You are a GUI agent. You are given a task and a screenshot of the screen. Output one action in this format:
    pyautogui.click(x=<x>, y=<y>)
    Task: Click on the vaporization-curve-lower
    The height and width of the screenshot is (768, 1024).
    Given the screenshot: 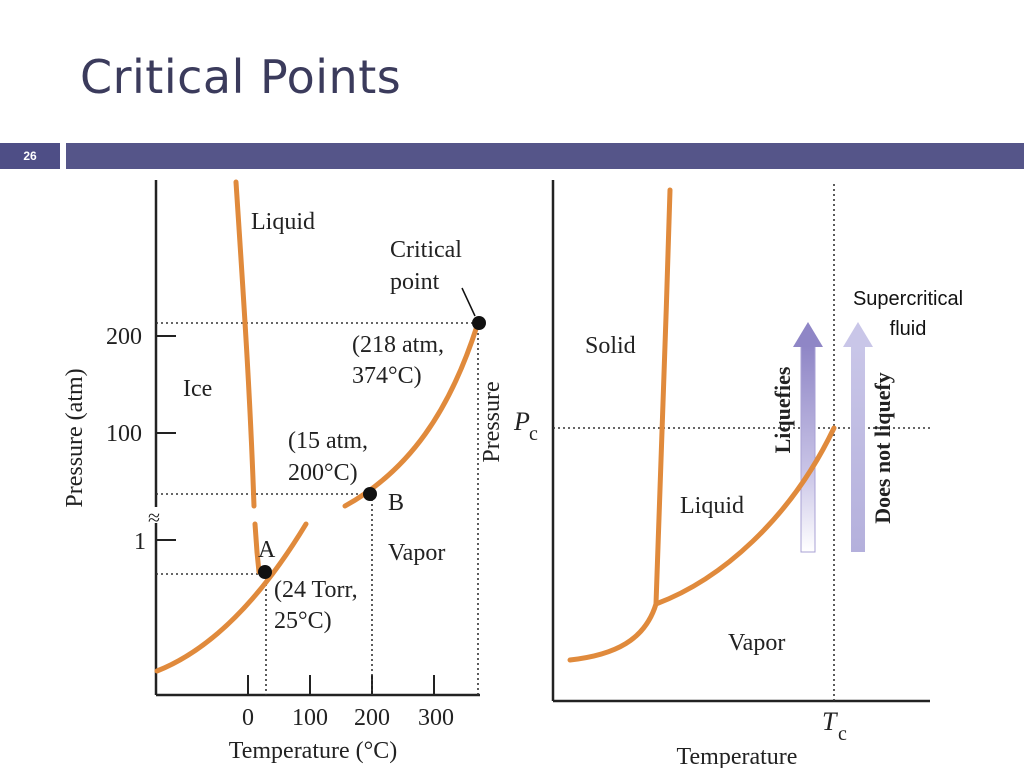 What is the action you would take?
    pyautogui.click(x=231, y=597)
    